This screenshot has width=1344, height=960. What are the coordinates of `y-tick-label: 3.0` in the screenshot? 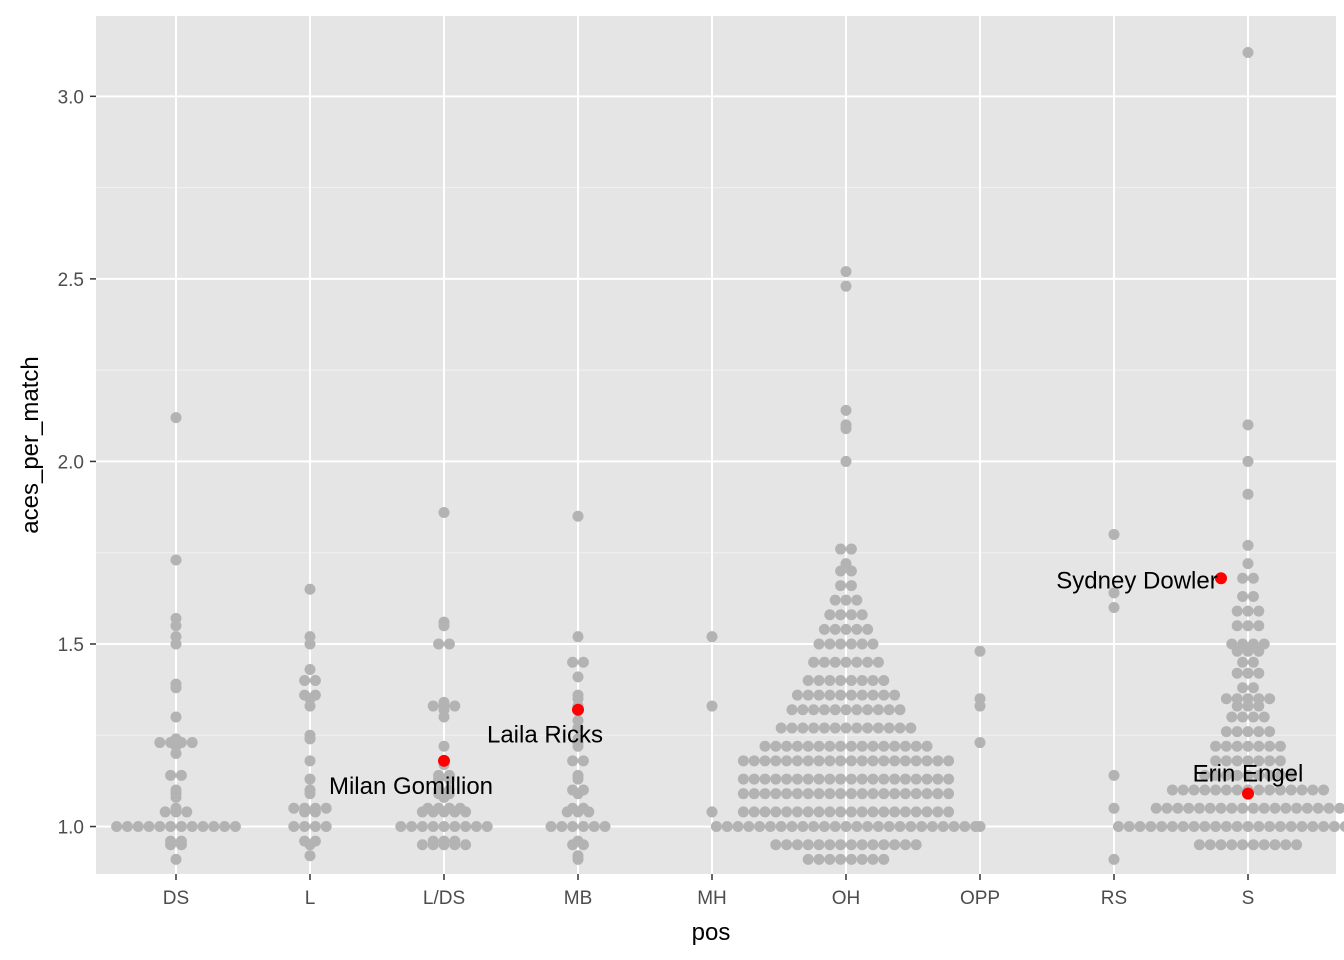 It's located at (71, 97).